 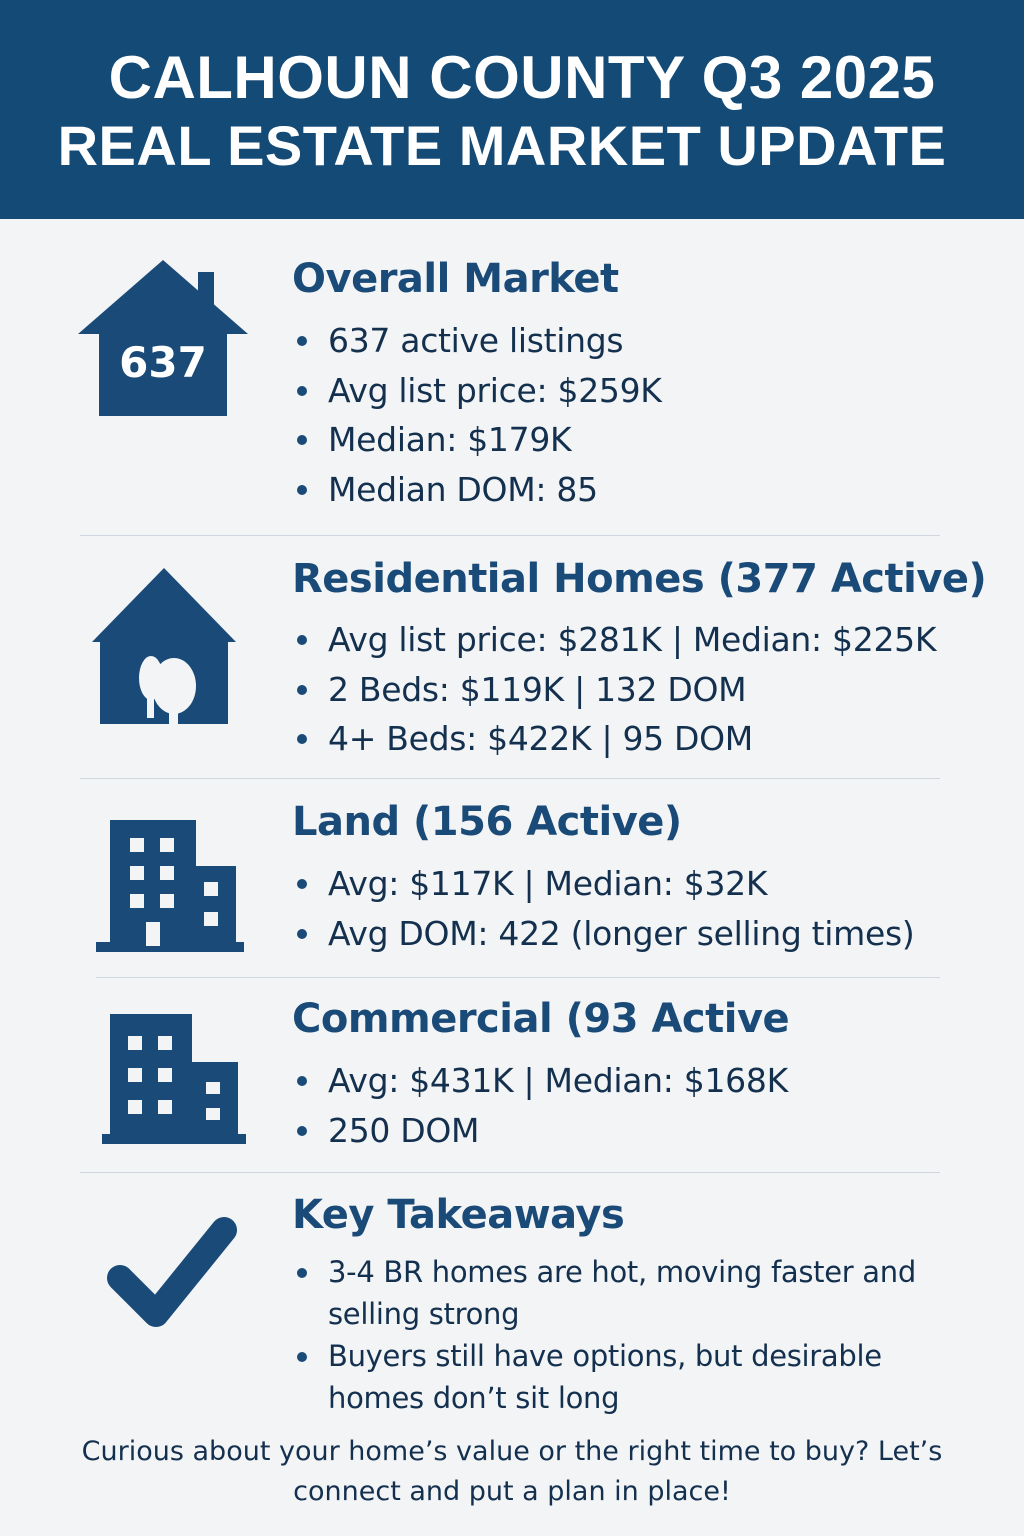 What do you see at coordinates (164, 646) in the screenshot?
I see `house-trees-icon` at bounding box center [164, 646].